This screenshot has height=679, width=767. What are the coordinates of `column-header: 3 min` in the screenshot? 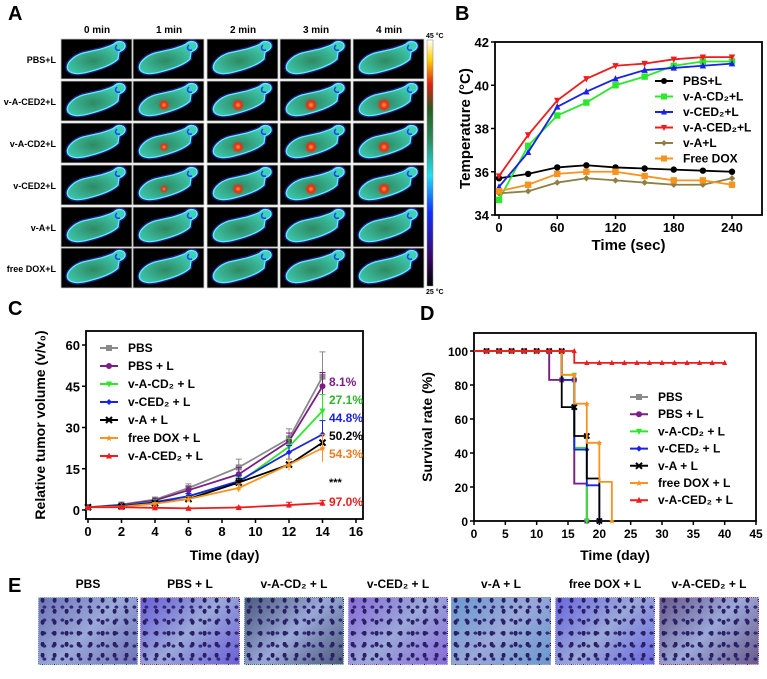 It's located at (316, 30).